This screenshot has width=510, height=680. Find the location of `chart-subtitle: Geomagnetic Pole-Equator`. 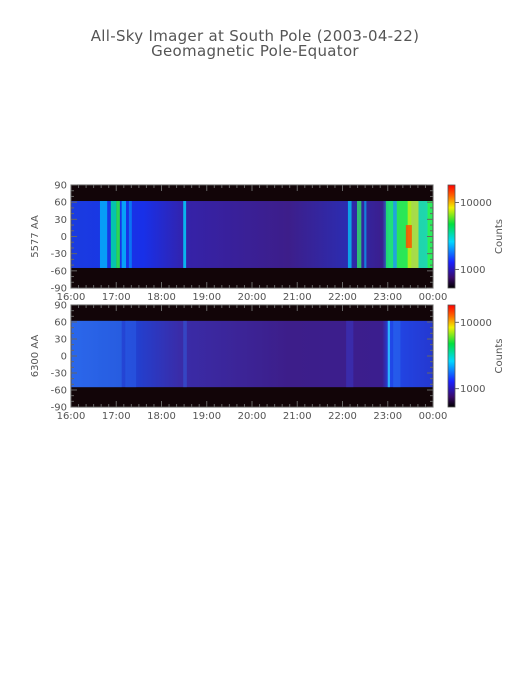

chart-subtitle: Geomagnetic Pole-Equator is located at coordinates (255, 51).